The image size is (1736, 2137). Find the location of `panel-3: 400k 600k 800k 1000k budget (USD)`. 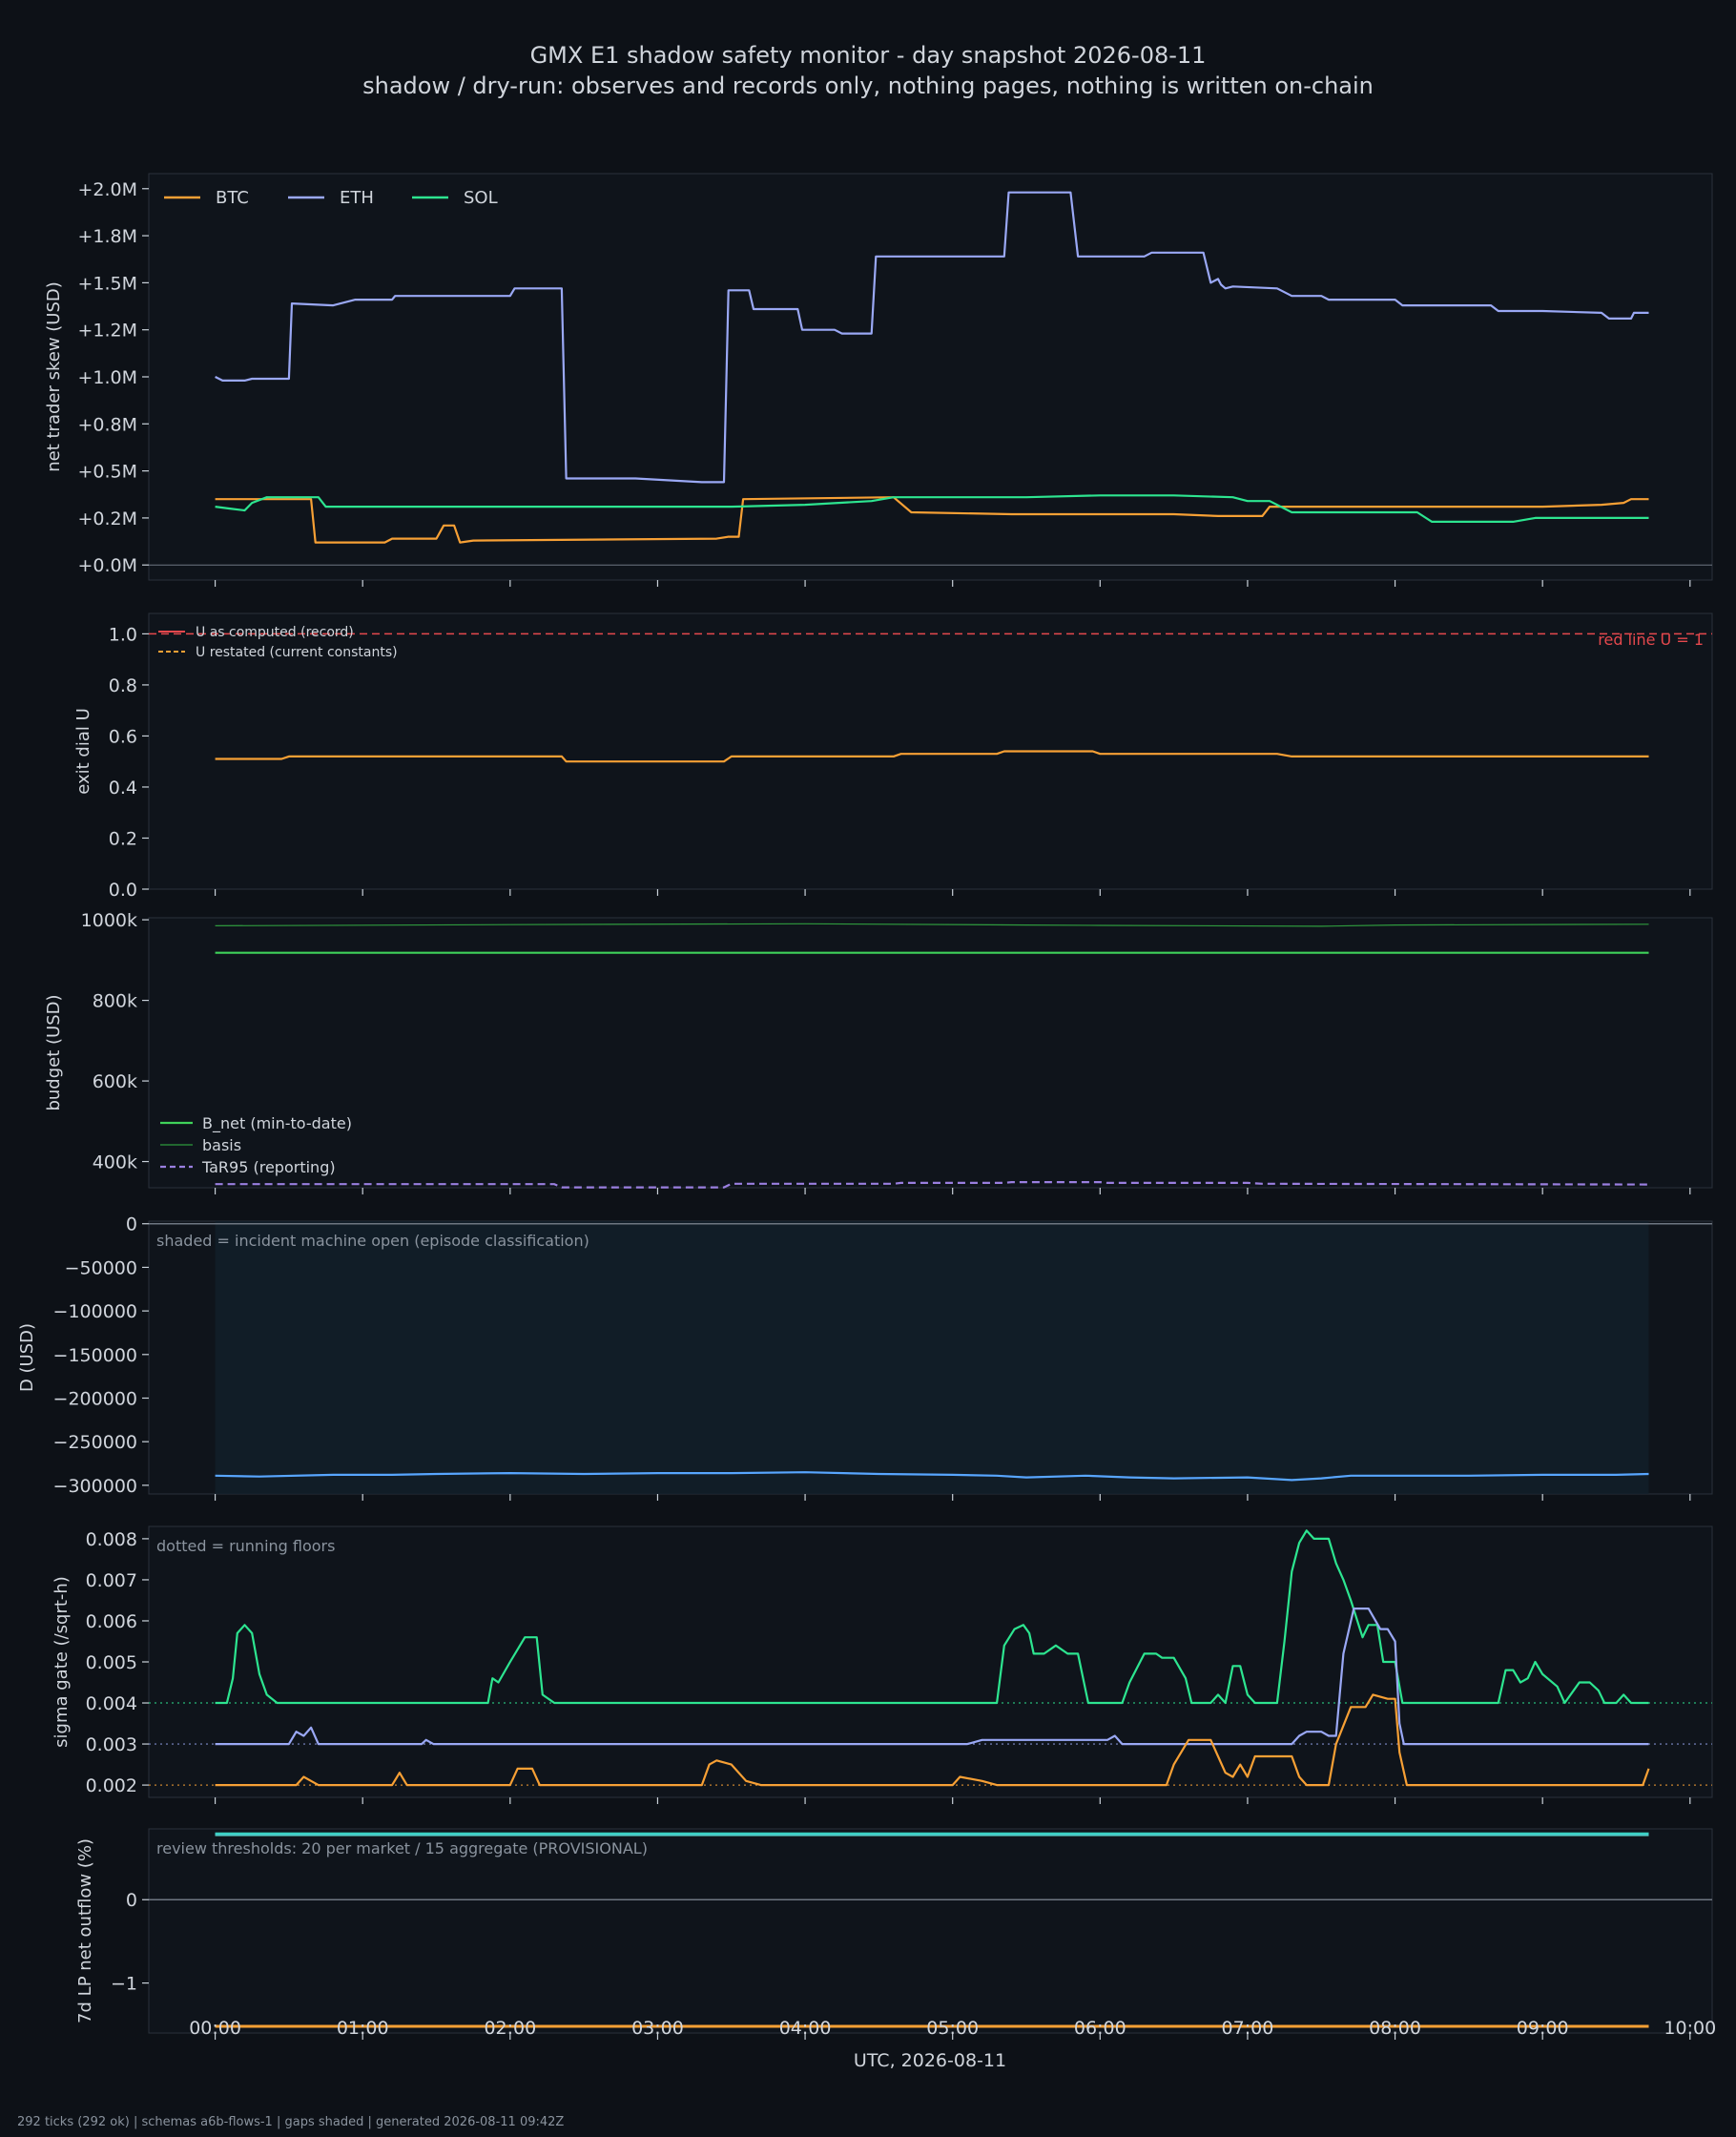

panel-3: 400k 600k 800k 1000k budget (USD) is located at coordinates (878, 1052).